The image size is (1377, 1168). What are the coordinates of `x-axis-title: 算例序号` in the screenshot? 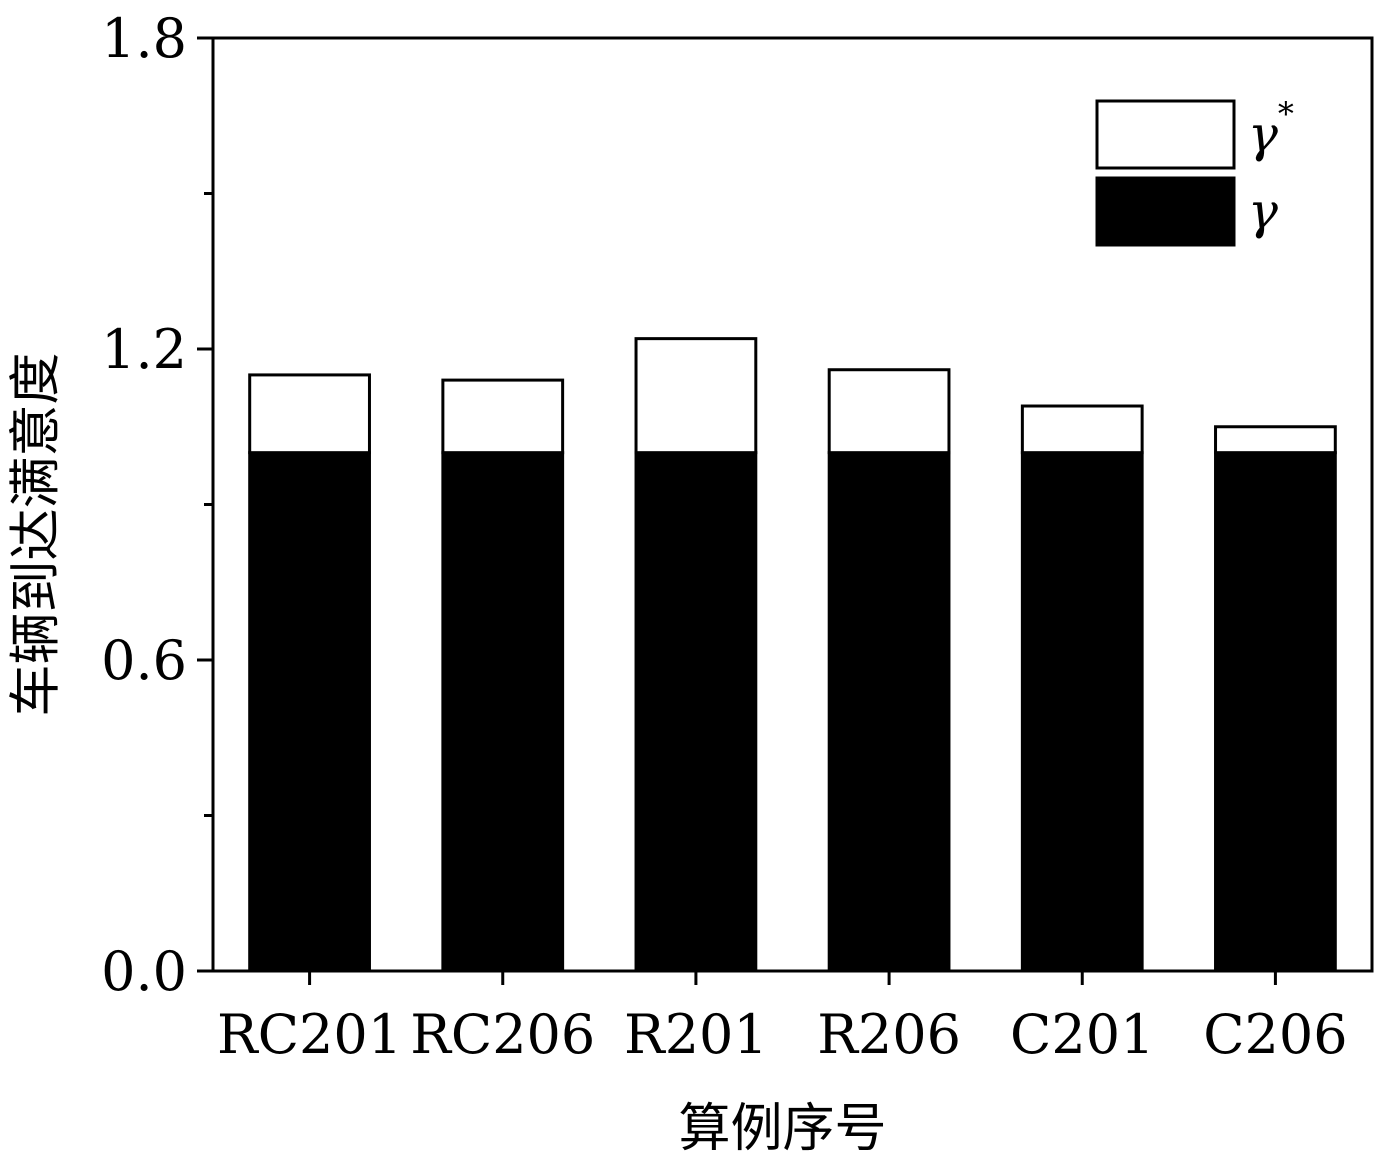 It's located at (782, 1129).